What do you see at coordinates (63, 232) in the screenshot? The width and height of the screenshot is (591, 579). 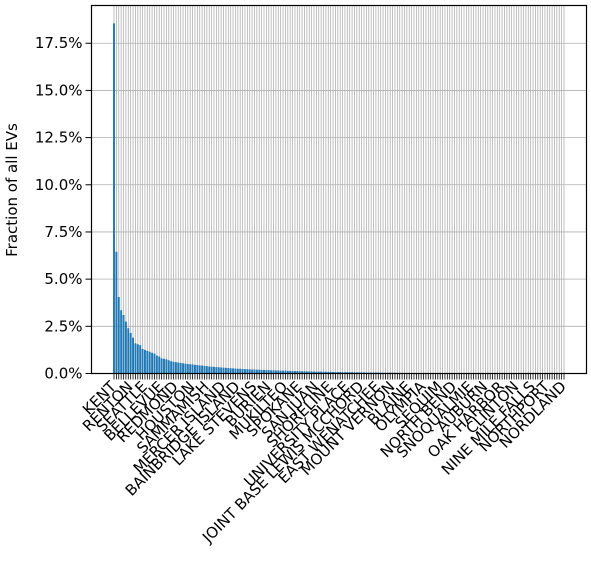 I see `y-tick-label: 7.5%` at bounding box center [63, 232].